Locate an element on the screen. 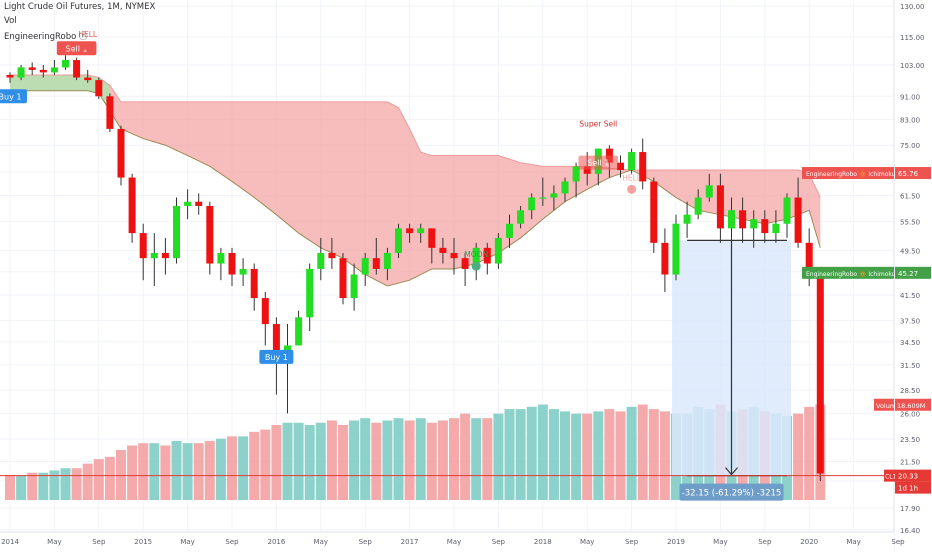  price-tick-label: 75.00 is located at coordinates (910, 146).